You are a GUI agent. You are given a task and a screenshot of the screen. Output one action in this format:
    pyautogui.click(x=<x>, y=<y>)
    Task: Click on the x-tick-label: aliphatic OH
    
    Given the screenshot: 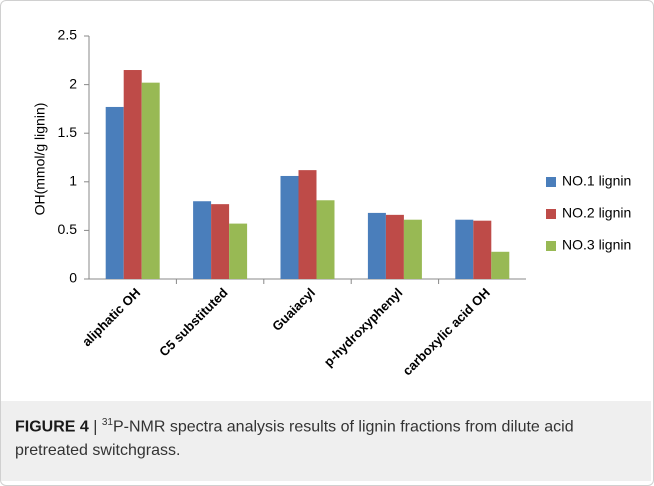 What is the action you would take?
    pyautogui.click(x=111, y=317)
    